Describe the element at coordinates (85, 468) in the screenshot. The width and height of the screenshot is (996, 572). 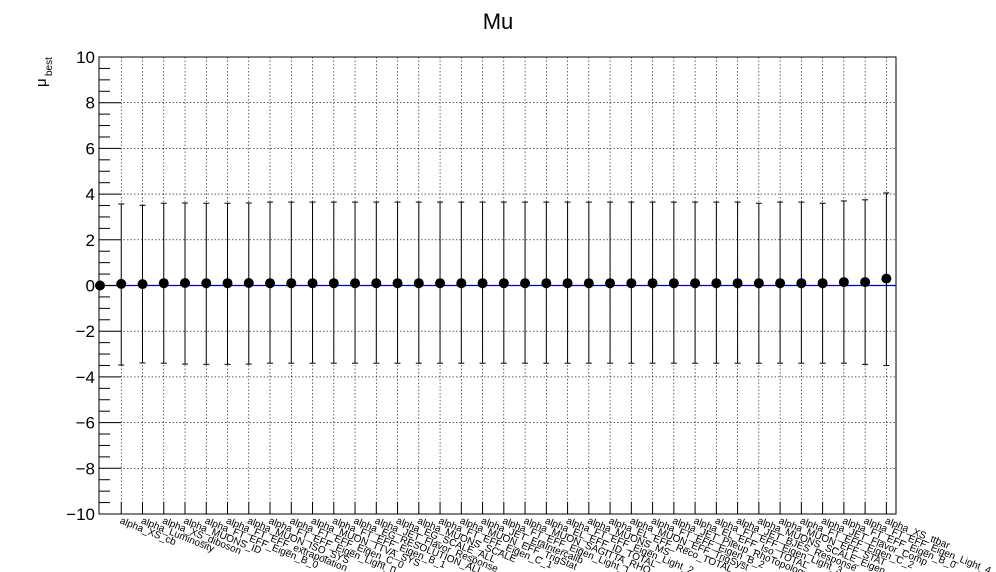
I see `y-tick-label: −8` at that location.